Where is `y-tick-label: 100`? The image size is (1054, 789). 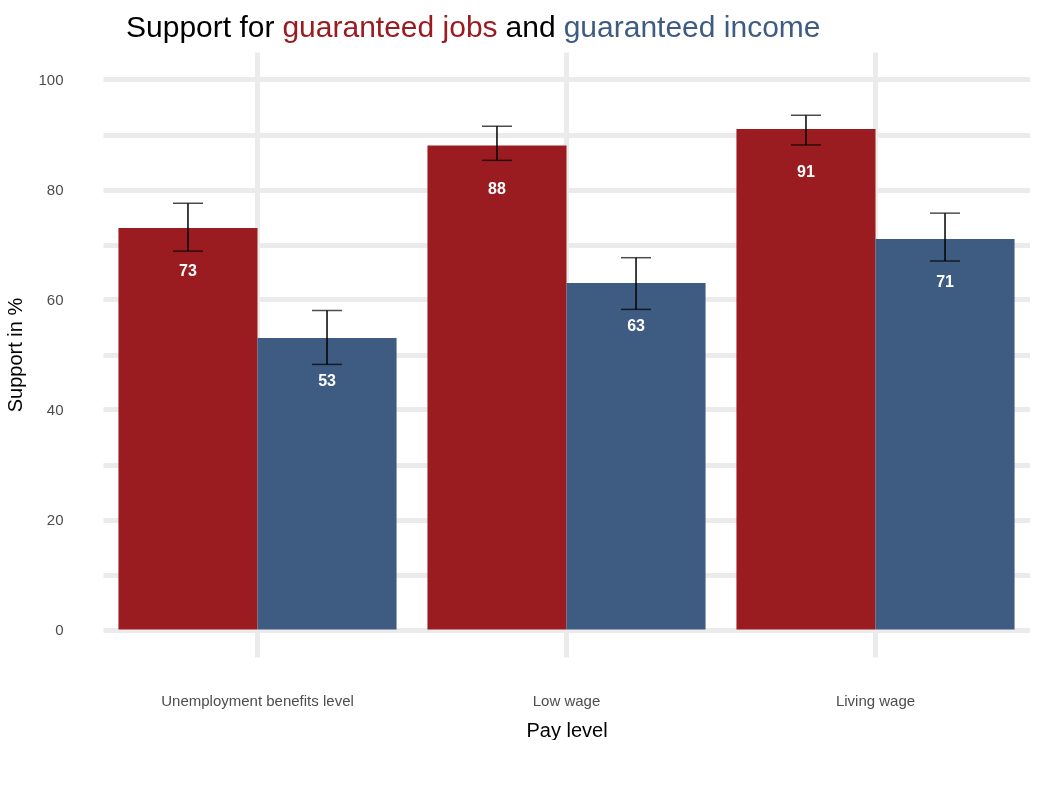 y-tick-label: 100 is located at coordinates (51, 79).